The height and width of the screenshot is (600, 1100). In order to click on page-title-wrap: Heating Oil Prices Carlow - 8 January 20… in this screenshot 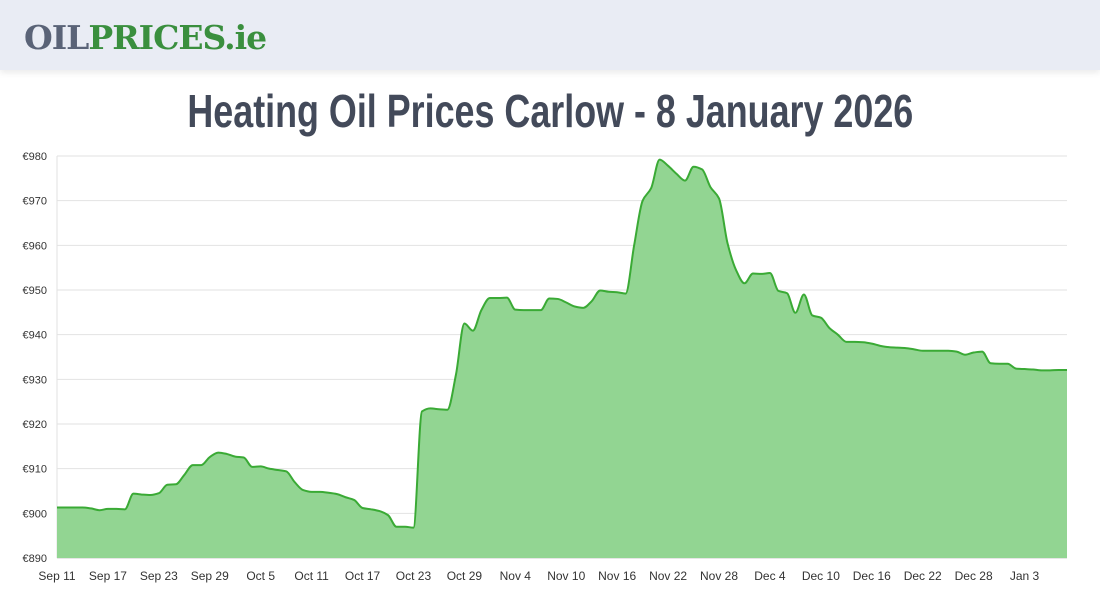, I will do `click(550, 111)`.